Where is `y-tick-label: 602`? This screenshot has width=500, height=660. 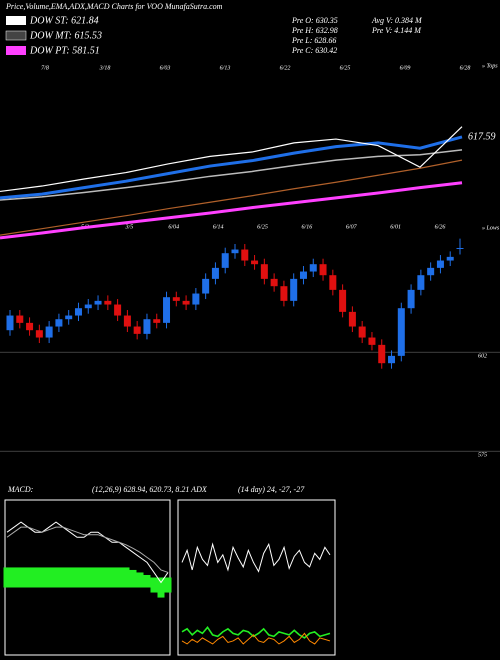 y-tick-label: 602 is located at coordinates (482, 357).